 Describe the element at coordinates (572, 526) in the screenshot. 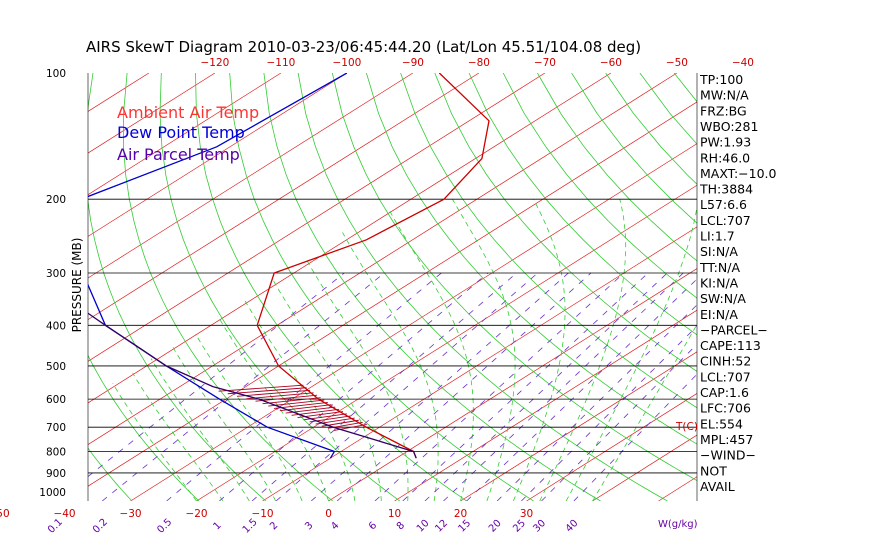

I see `mixing-ratio-label: 40` at that location.